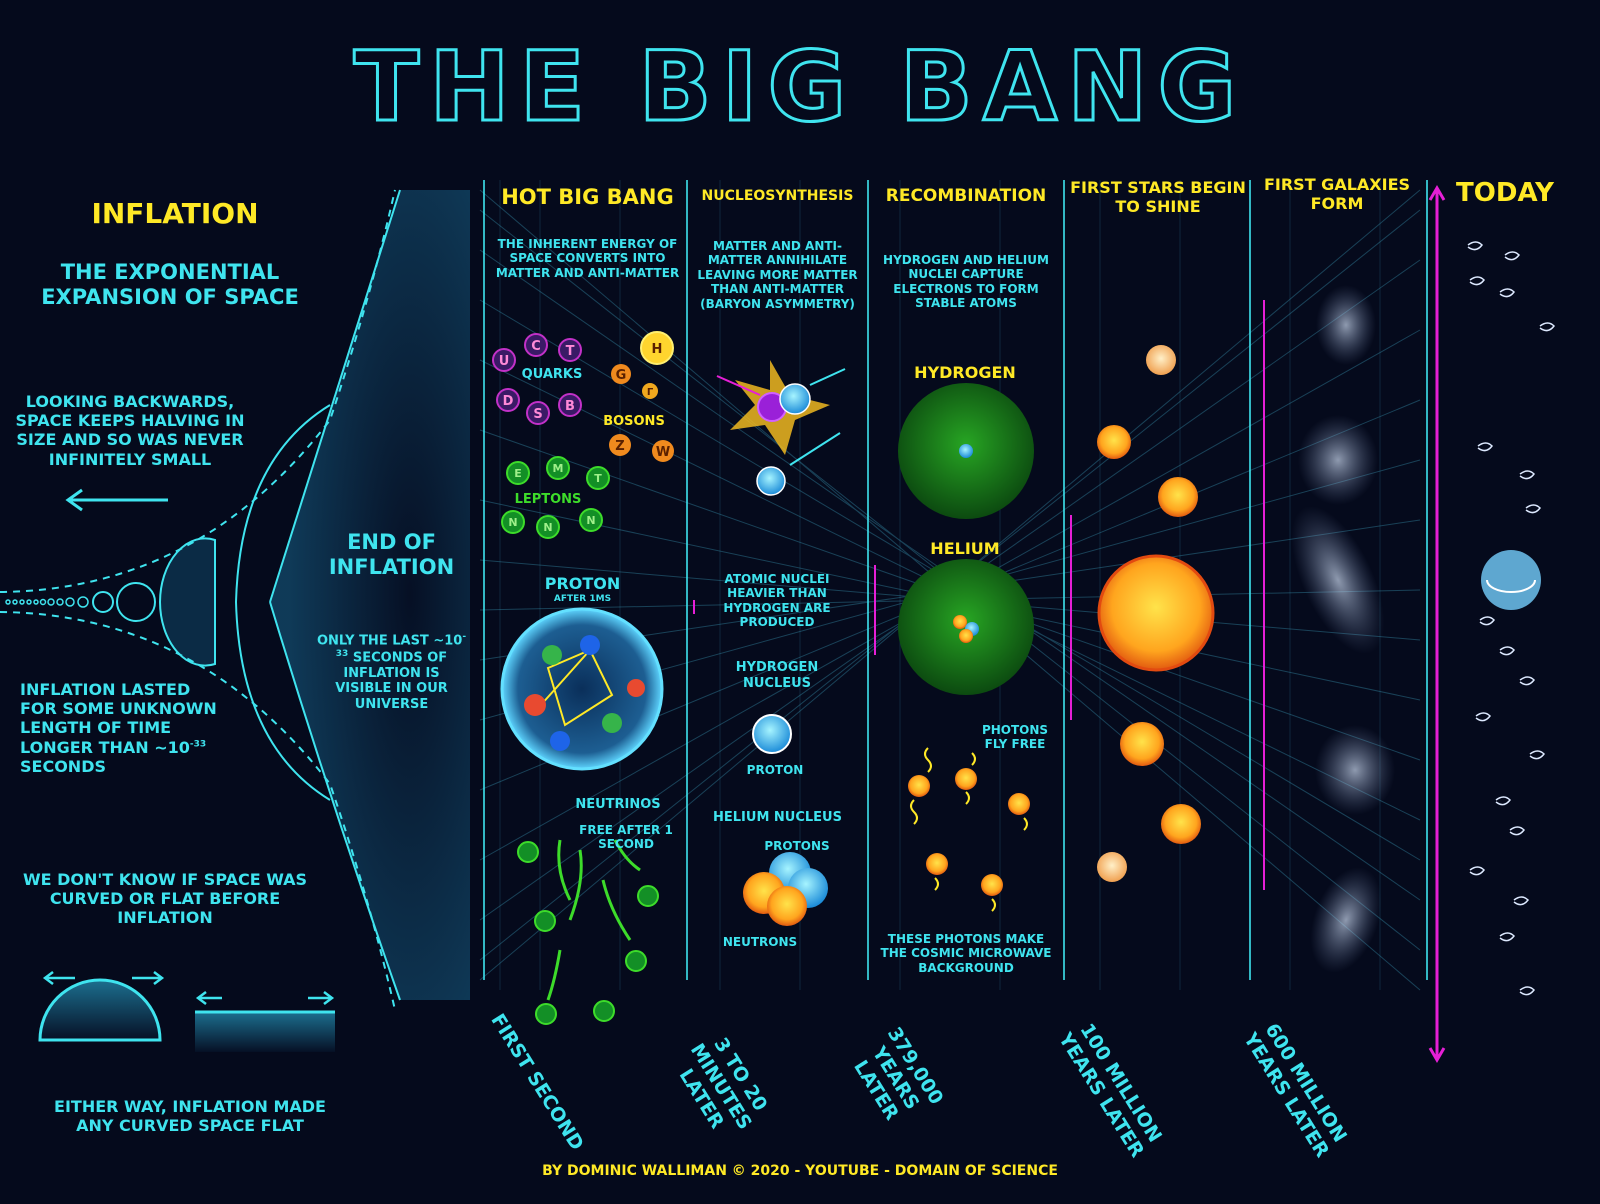 The image size is (1600, 1204). I want to click on svg-text: τ, so click(598, 478).